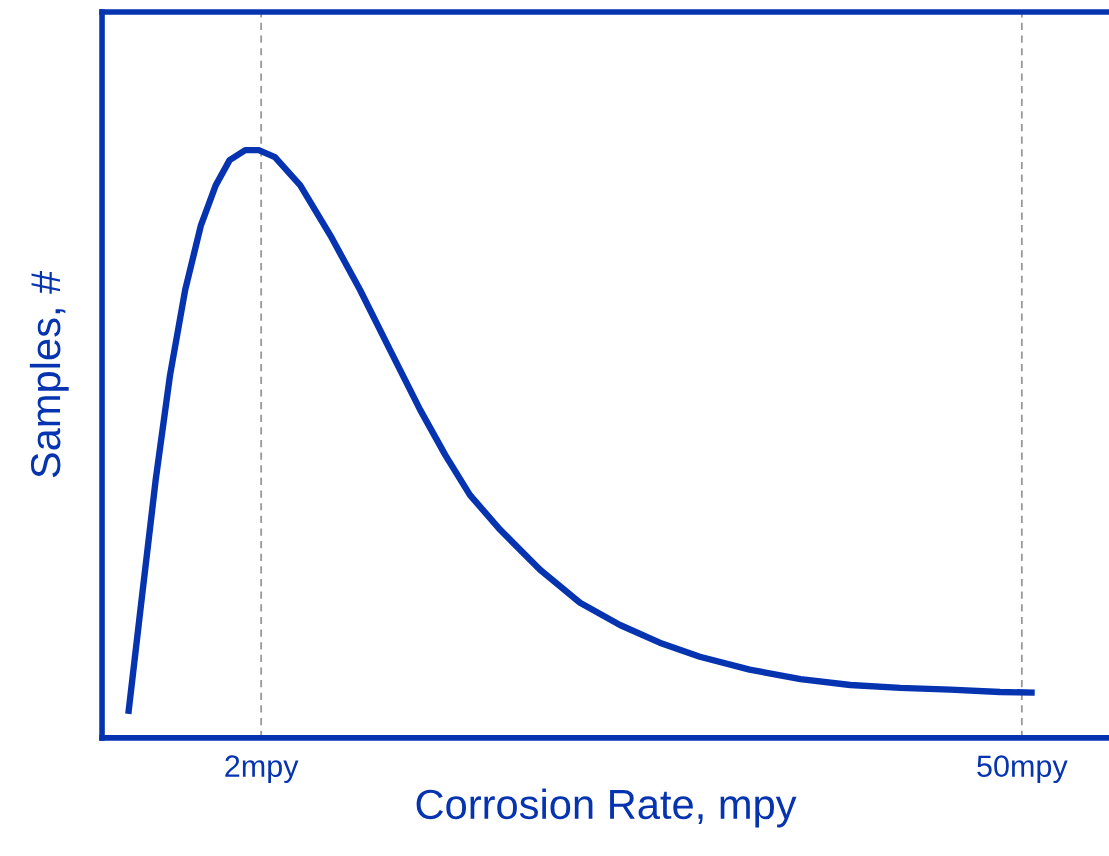  Describe the element at coordinates (262, 769) in the screenshot. I see `x-tick-label: 2mpy` at that location.